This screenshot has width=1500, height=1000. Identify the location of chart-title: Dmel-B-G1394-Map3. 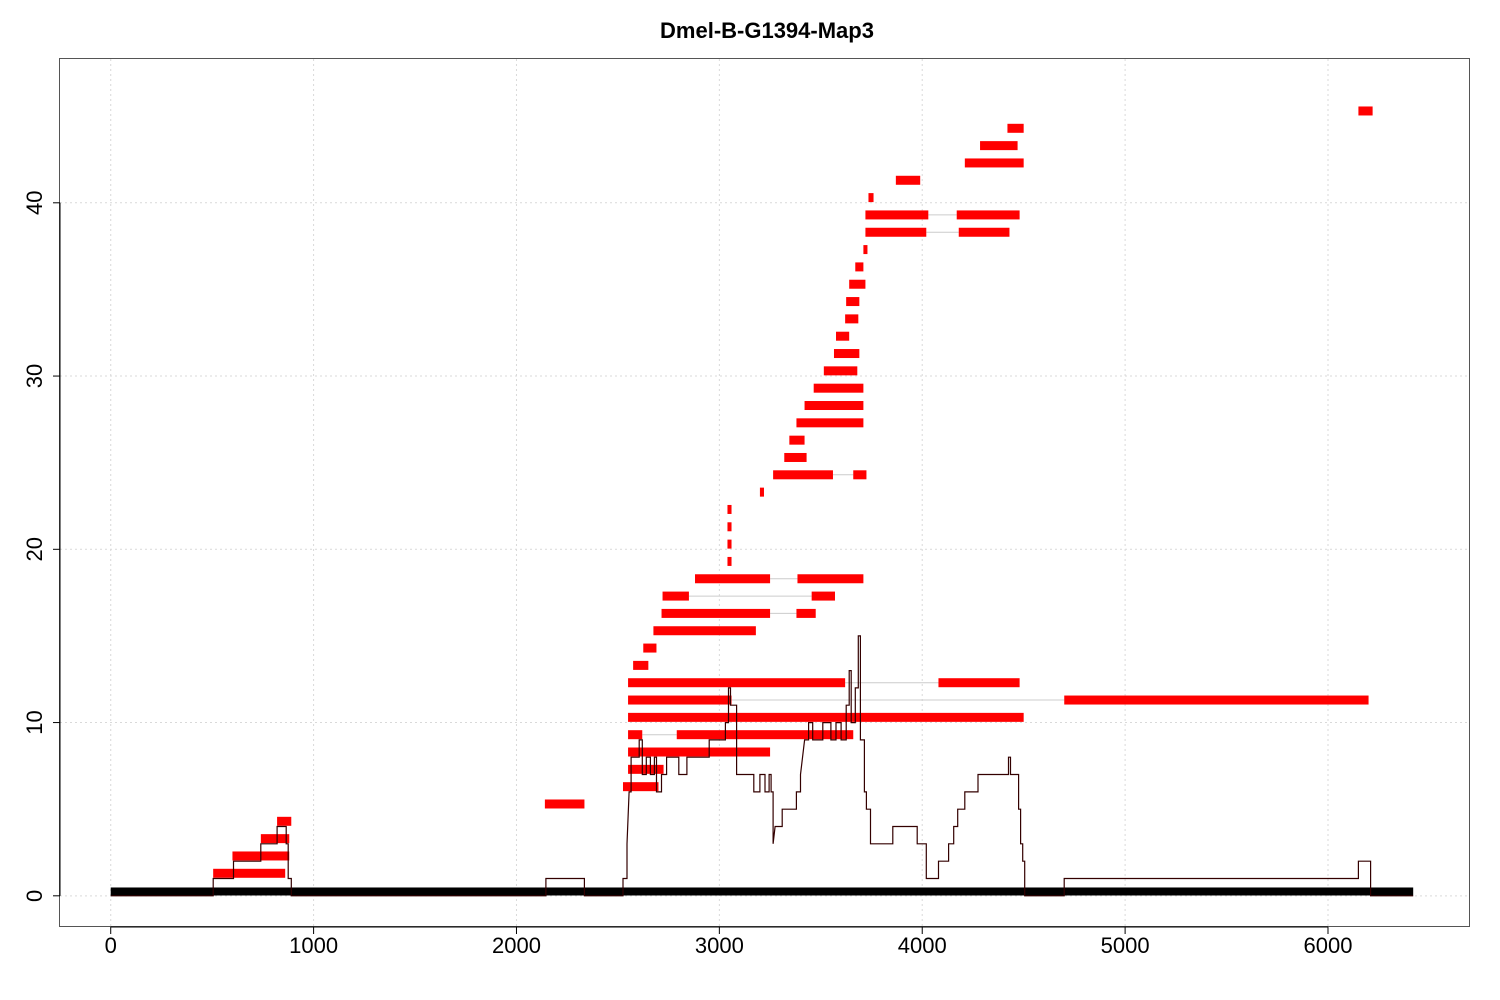
(767, 30).